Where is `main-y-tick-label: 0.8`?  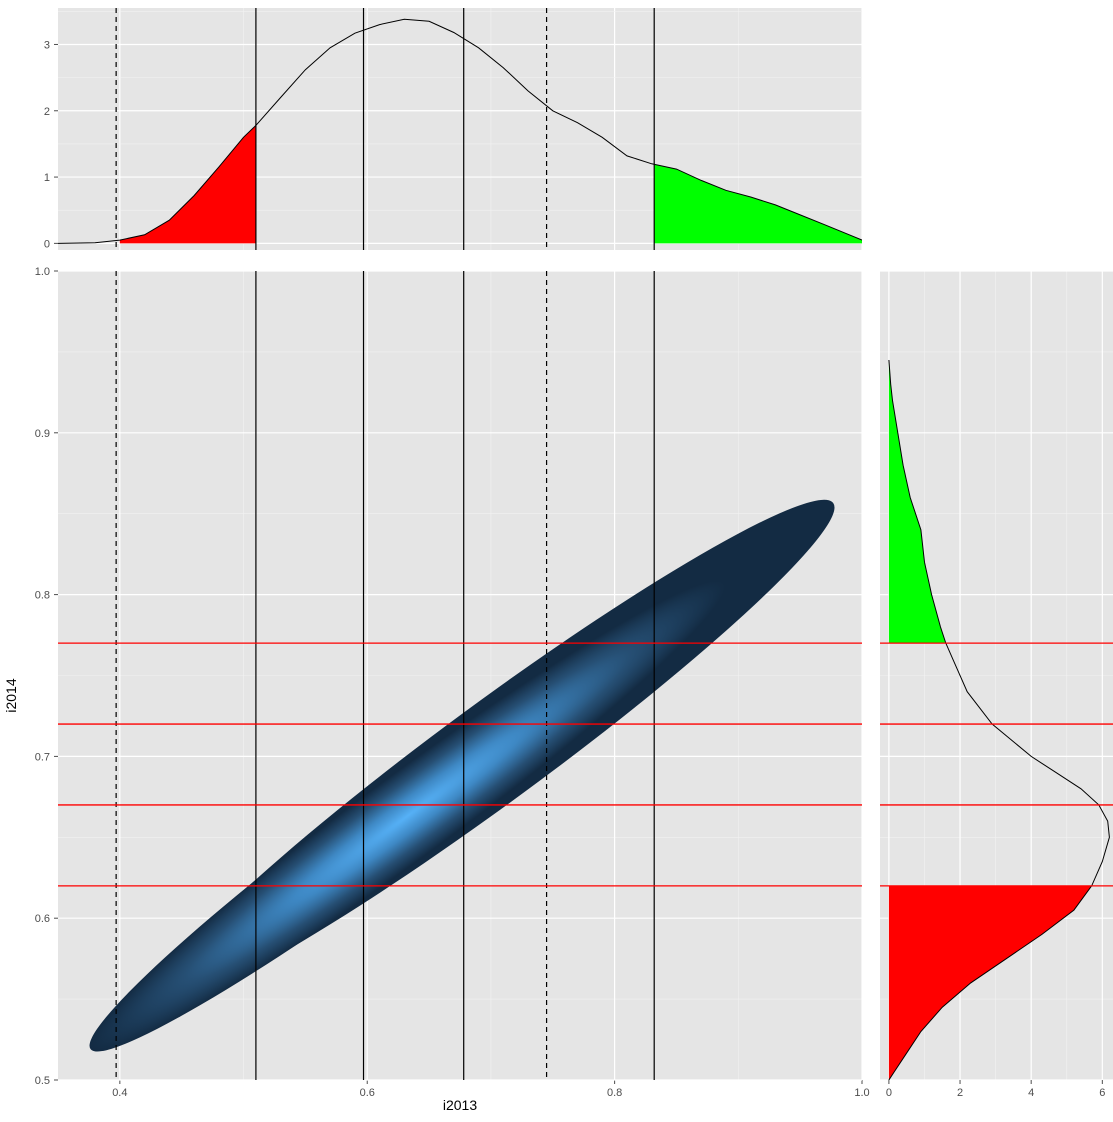
main-y-tick-label: 0.8 is located at coordinates (42, 596).